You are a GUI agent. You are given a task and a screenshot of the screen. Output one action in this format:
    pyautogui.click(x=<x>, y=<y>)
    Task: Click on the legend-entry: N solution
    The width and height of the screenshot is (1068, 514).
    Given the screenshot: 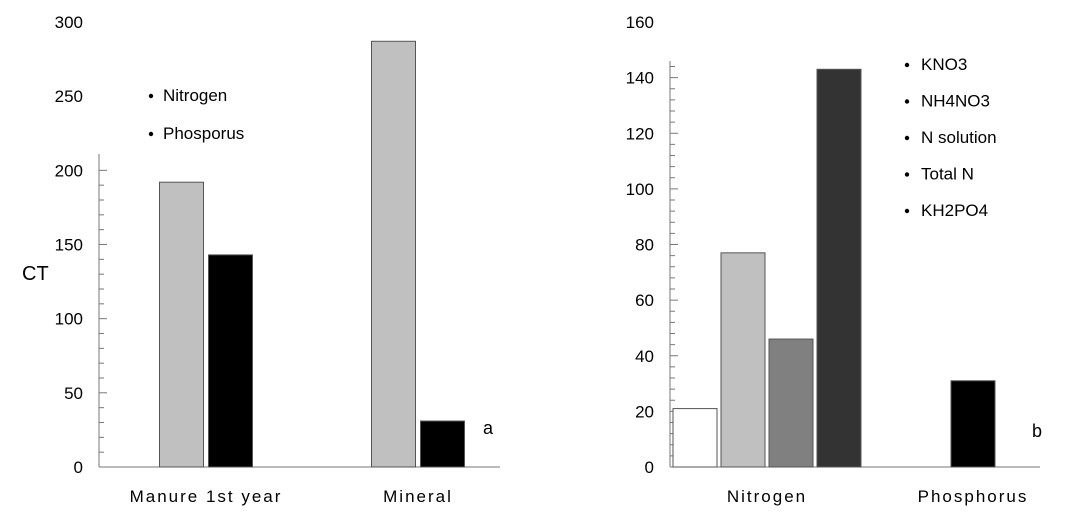 What is the action you would take?
    pyautogui.click(x=959, y=137)
    